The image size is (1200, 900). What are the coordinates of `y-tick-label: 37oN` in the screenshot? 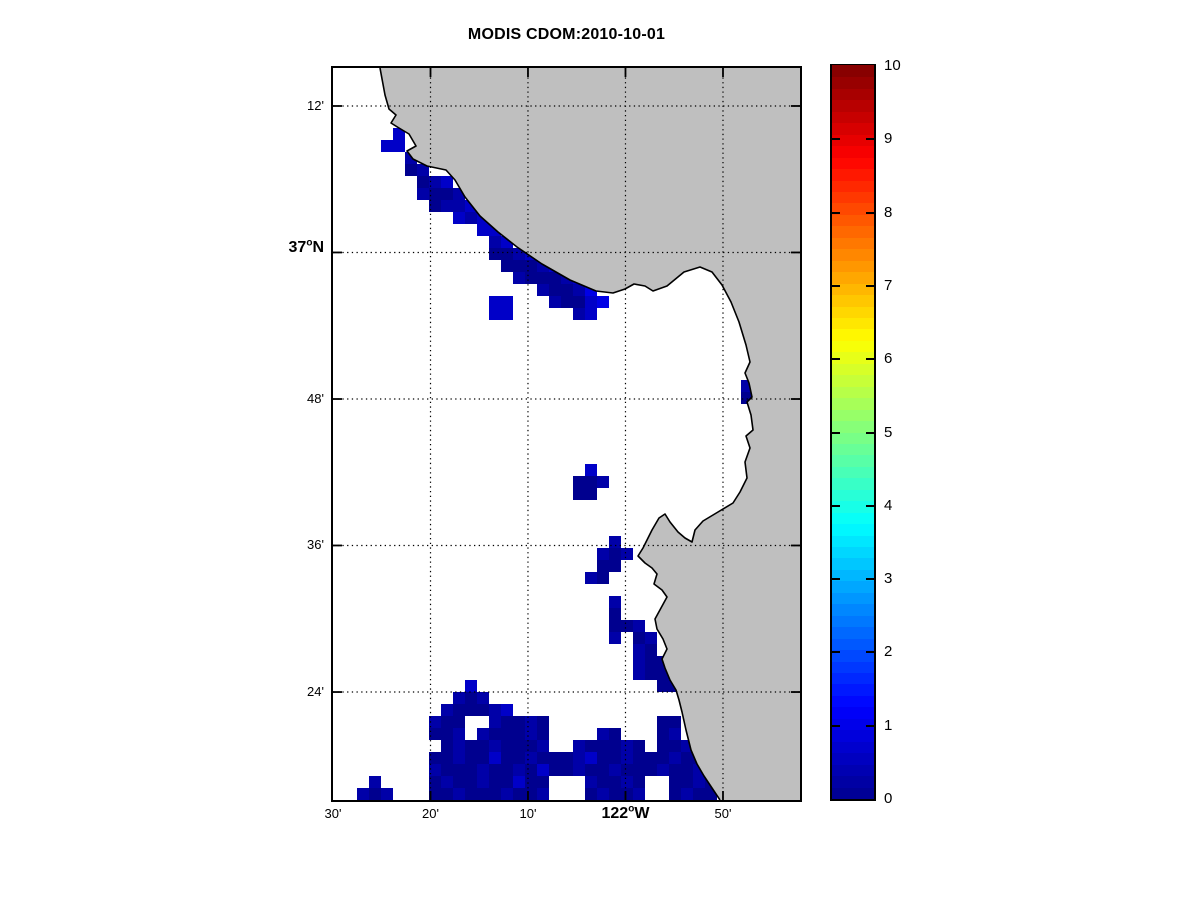 It's located at (306, 247).